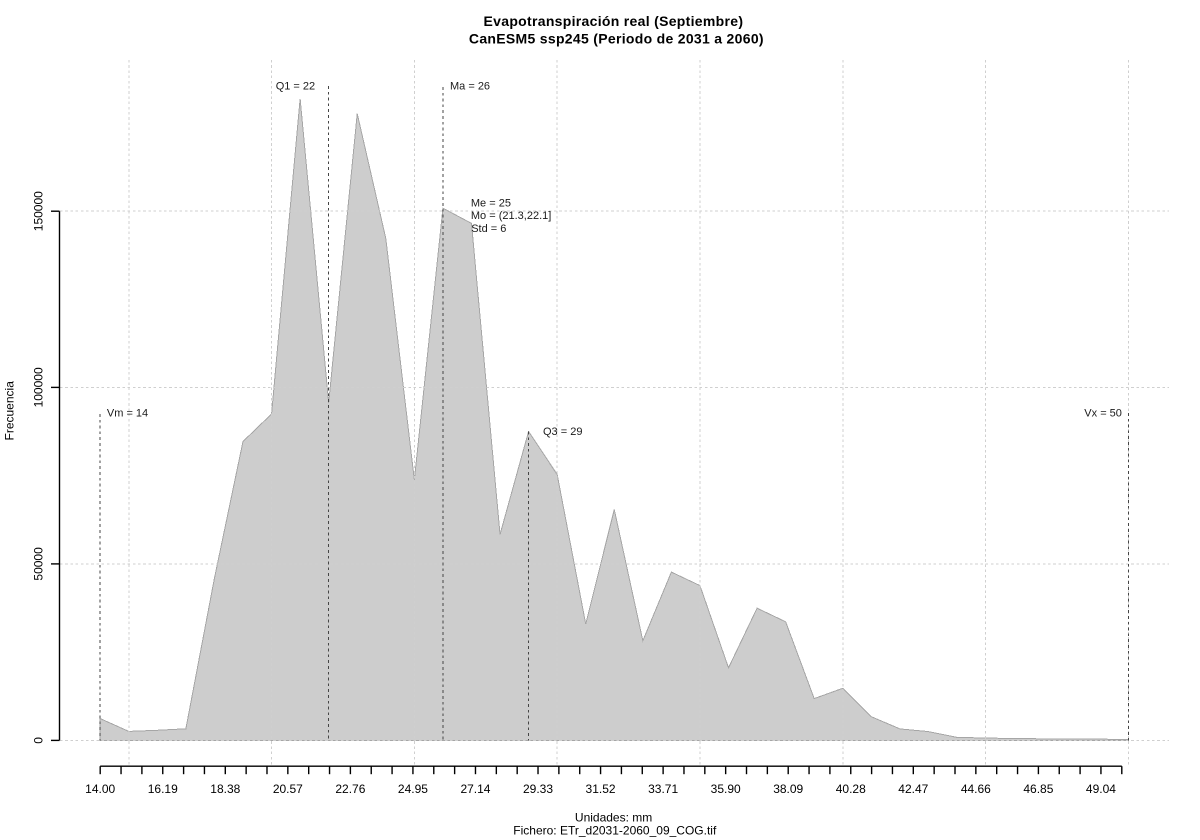 This screenshot has height=840, width=1200. Describe the element at coordinates (127, 414) in the screenshot. I see `svg-text: Vm = 14` at that location.